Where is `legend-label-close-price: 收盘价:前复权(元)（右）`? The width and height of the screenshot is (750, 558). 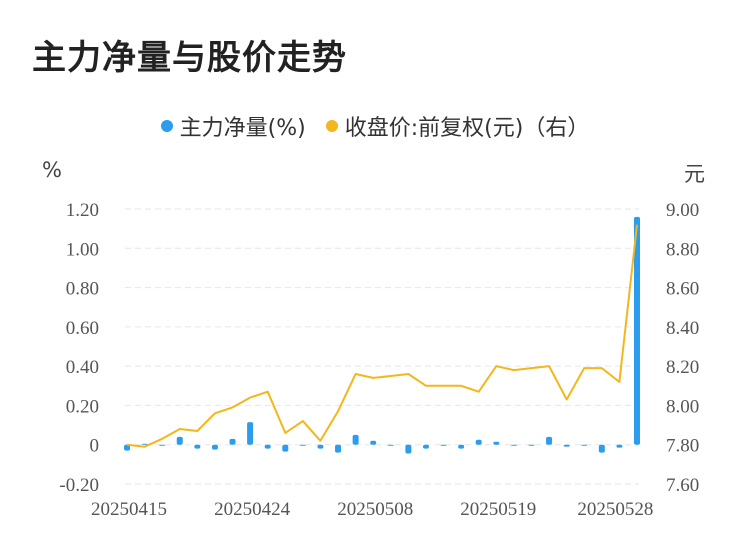
legend-label-close-price: 收盘价:前复权(元)（右） is located at coordinates (467, 128).